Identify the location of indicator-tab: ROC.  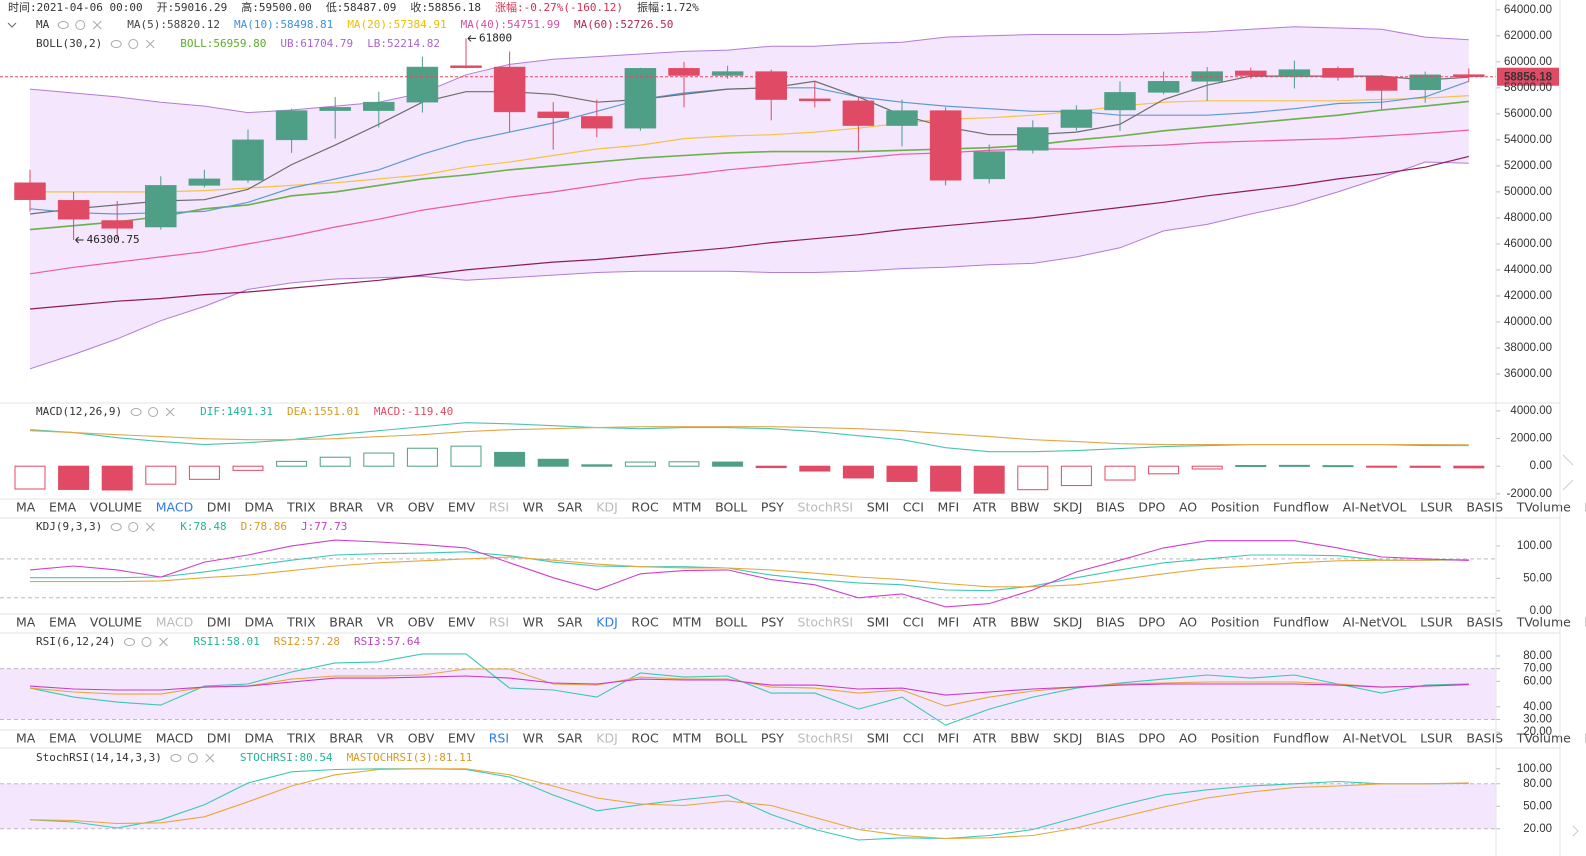
(645, 738).